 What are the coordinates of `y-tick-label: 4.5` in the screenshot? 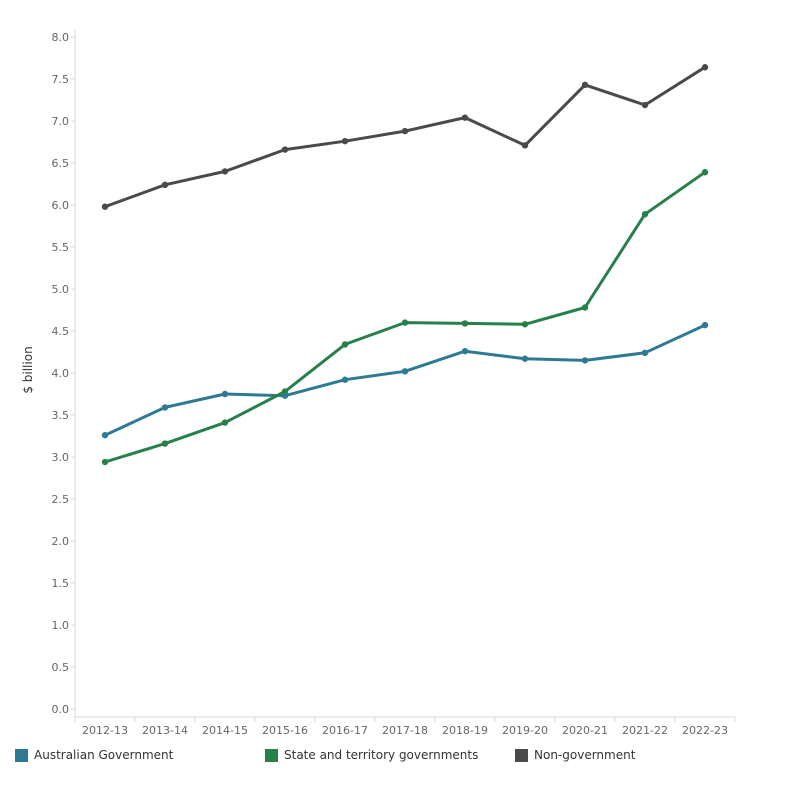 It's located at (61, 331).